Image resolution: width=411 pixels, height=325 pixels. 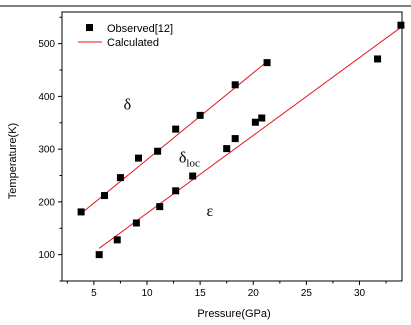 I want to click on x-tick-label: 10, so click(x=147, y=293).